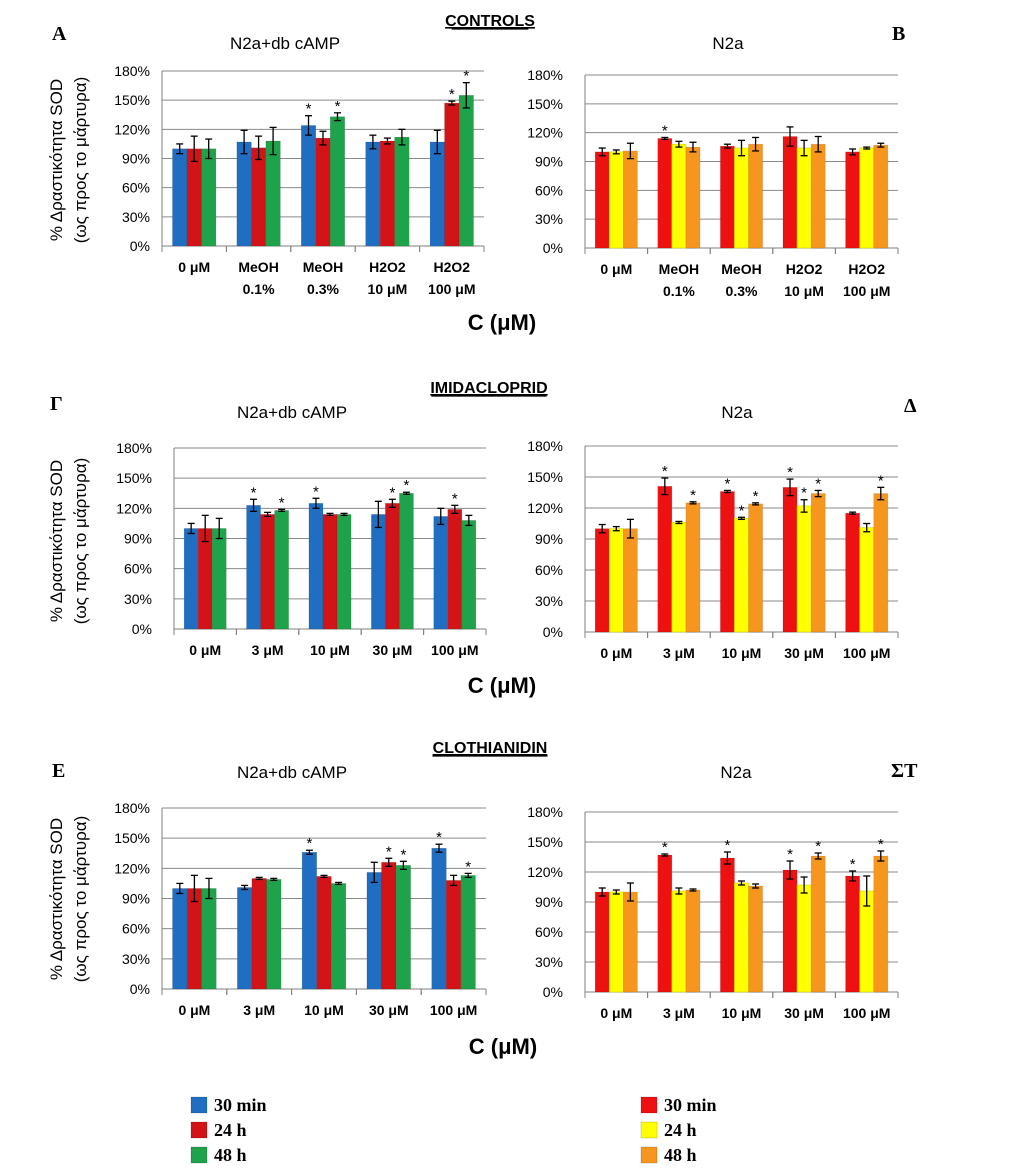  Describe the element at coordinates (230, 1155) in the screenshot. I see `legend-label: 48 h` at that location.